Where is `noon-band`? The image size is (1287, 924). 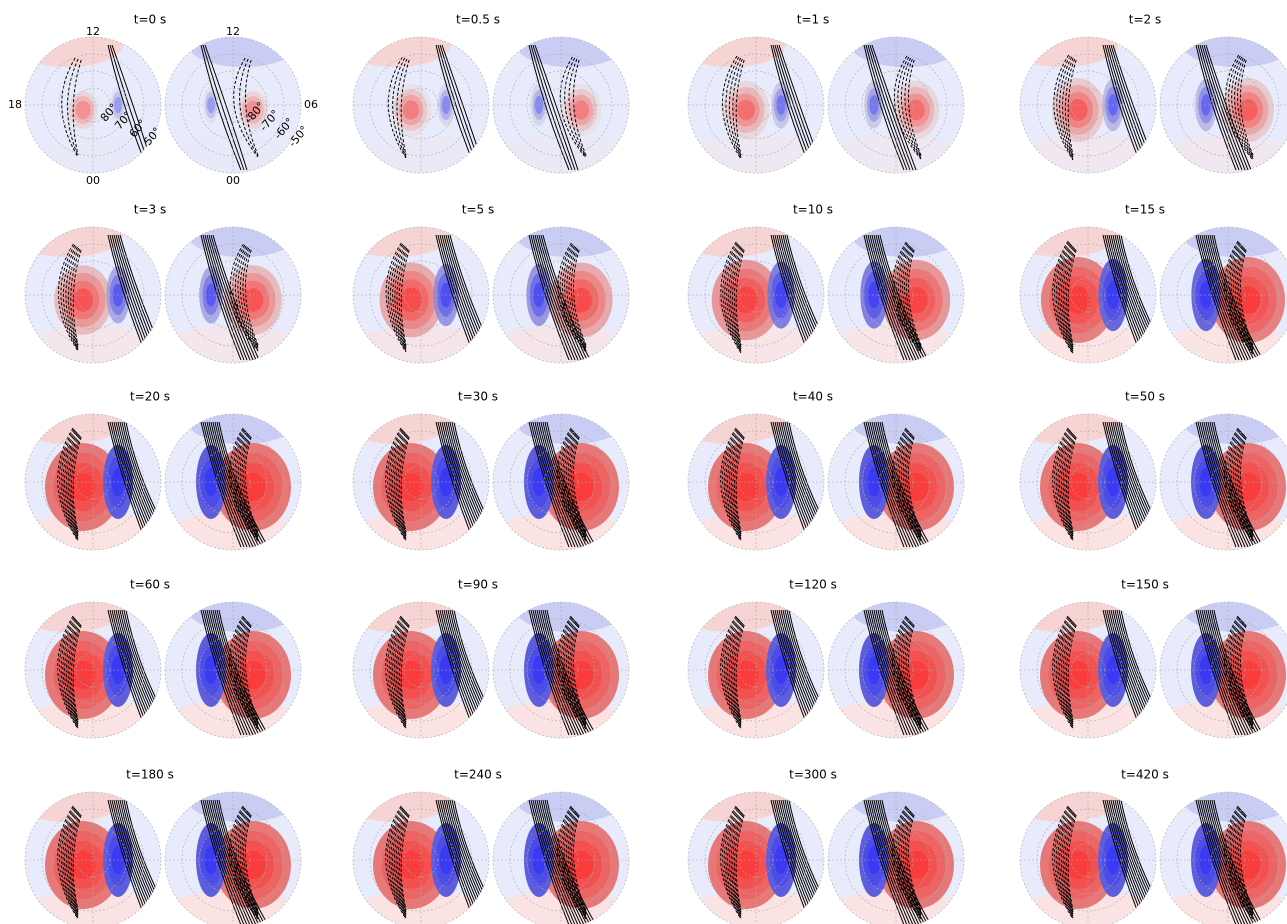
noon-band is located at coordinates (1235, 52).